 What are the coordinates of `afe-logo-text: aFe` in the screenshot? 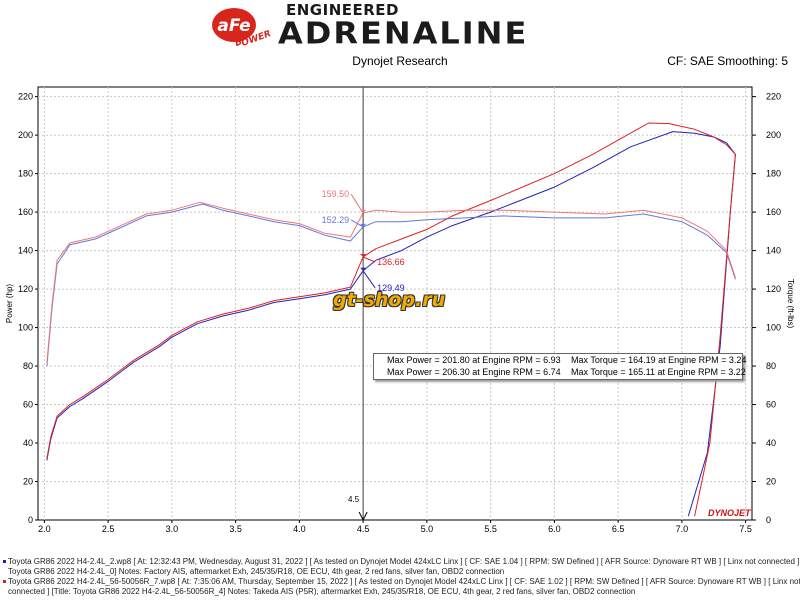 It's located at (233, 26).